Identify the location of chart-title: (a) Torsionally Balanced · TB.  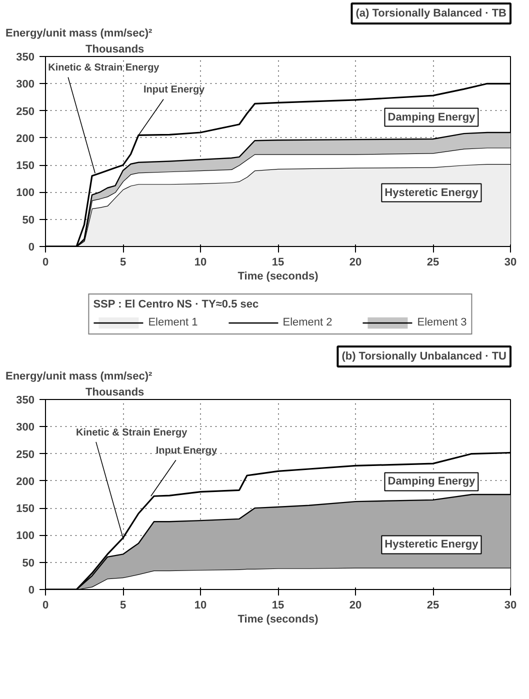
(431, 14).